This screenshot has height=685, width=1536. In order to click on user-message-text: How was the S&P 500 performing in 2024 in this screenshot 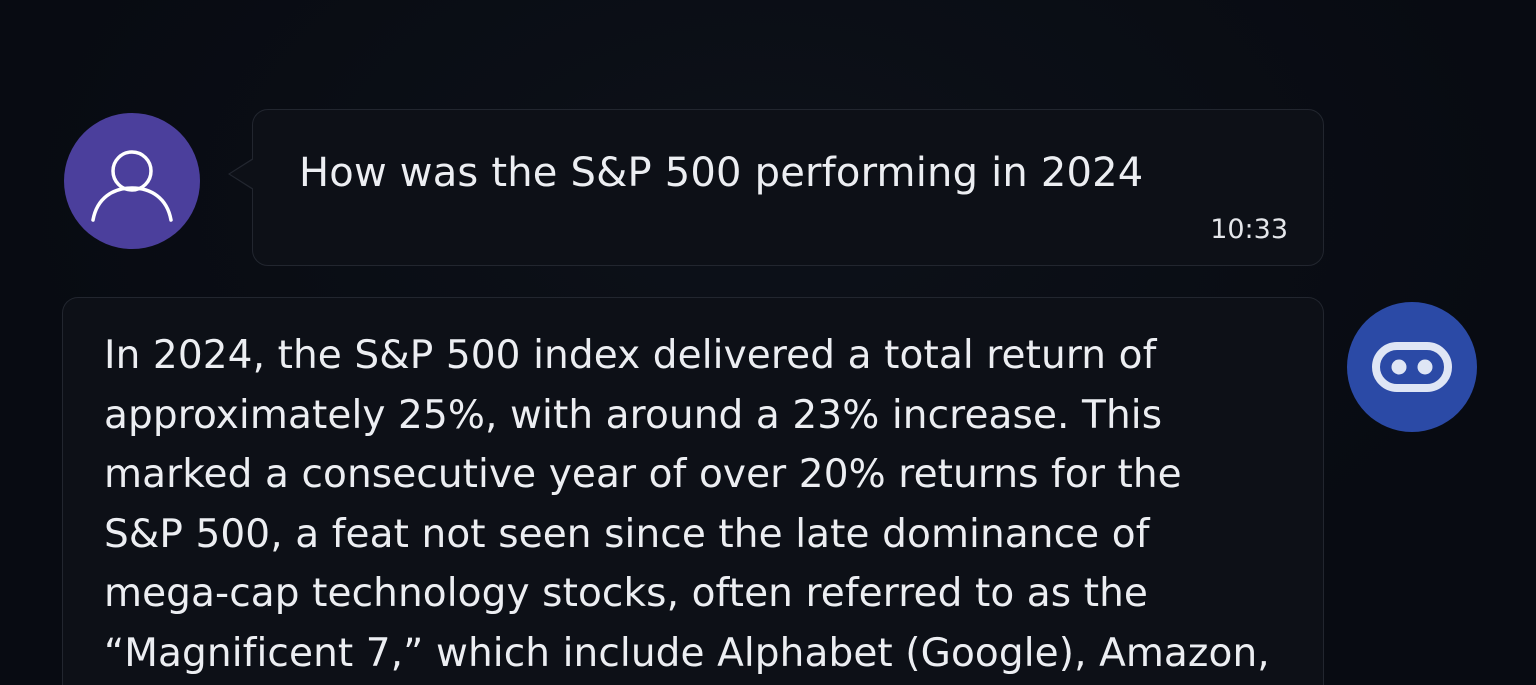, I will do `click(721, 173)`.